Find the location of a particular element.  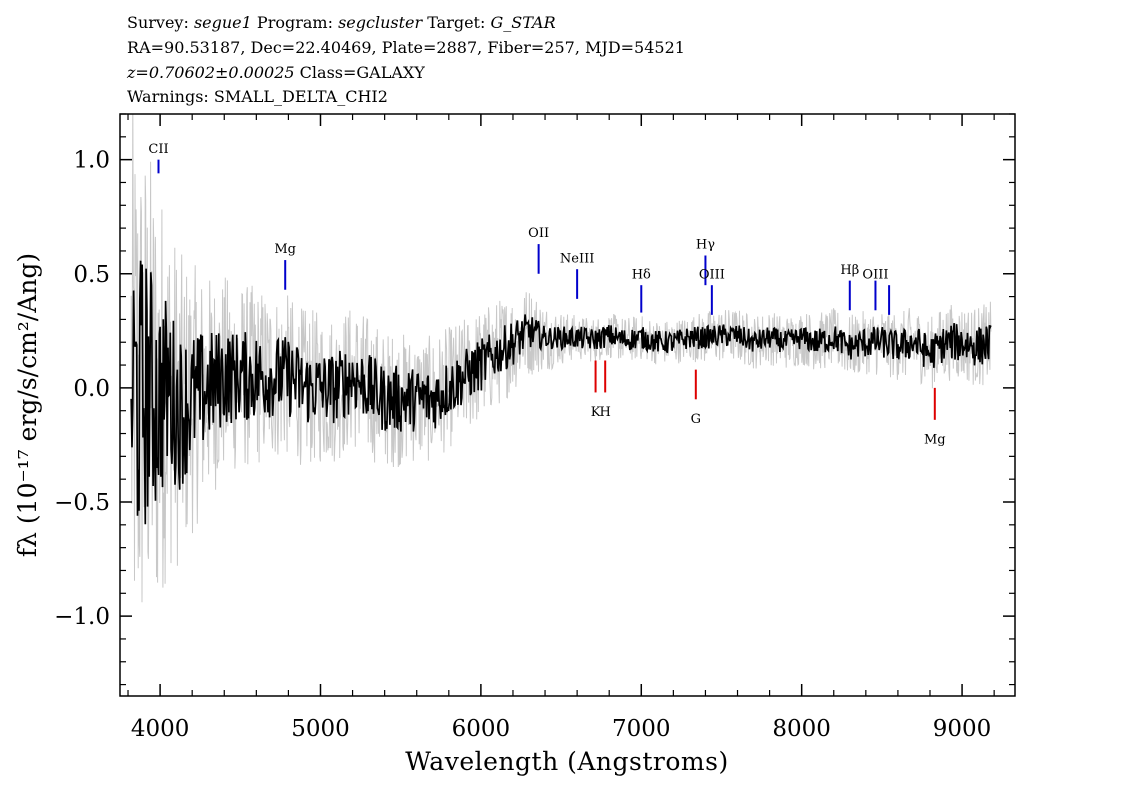

emission-line-label: Hβ is located at coordinates (849, 270).